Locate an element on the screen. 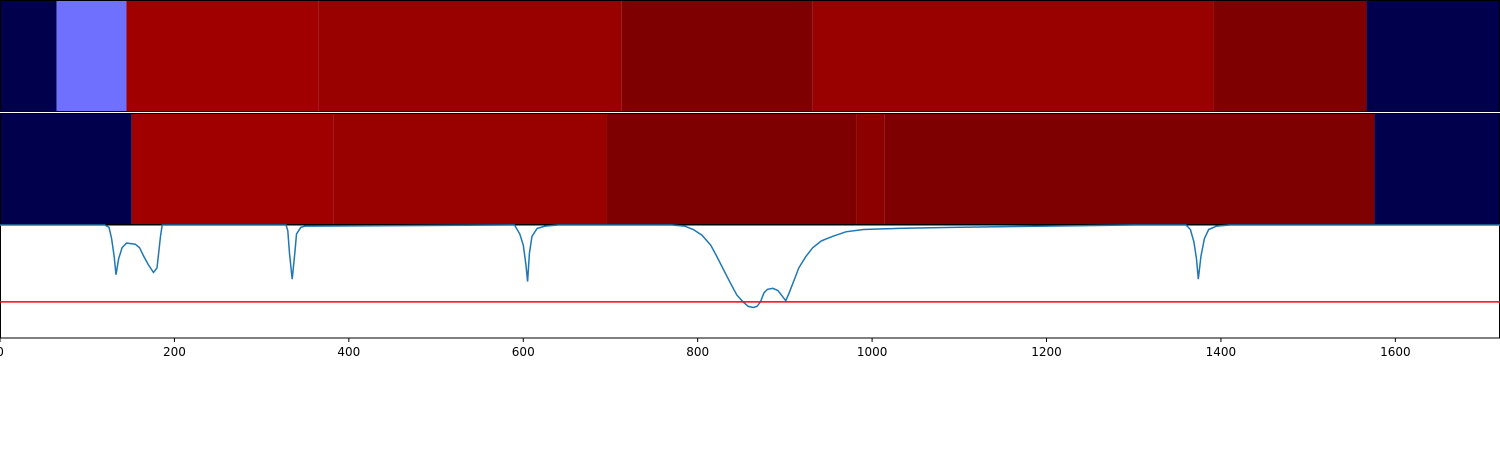 Image resolution: width=1500 pixels, height=450 pixels. x-axis: 0 200 400 600 800 1000 1200 1400 1600 is located at coordinates (705, 348).